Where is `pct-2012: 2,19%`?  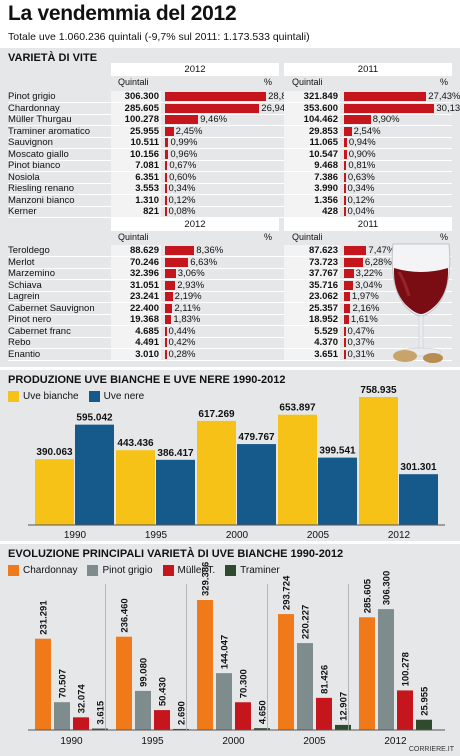 pct-2012: 2,19% is located at coordinates (188, 296).